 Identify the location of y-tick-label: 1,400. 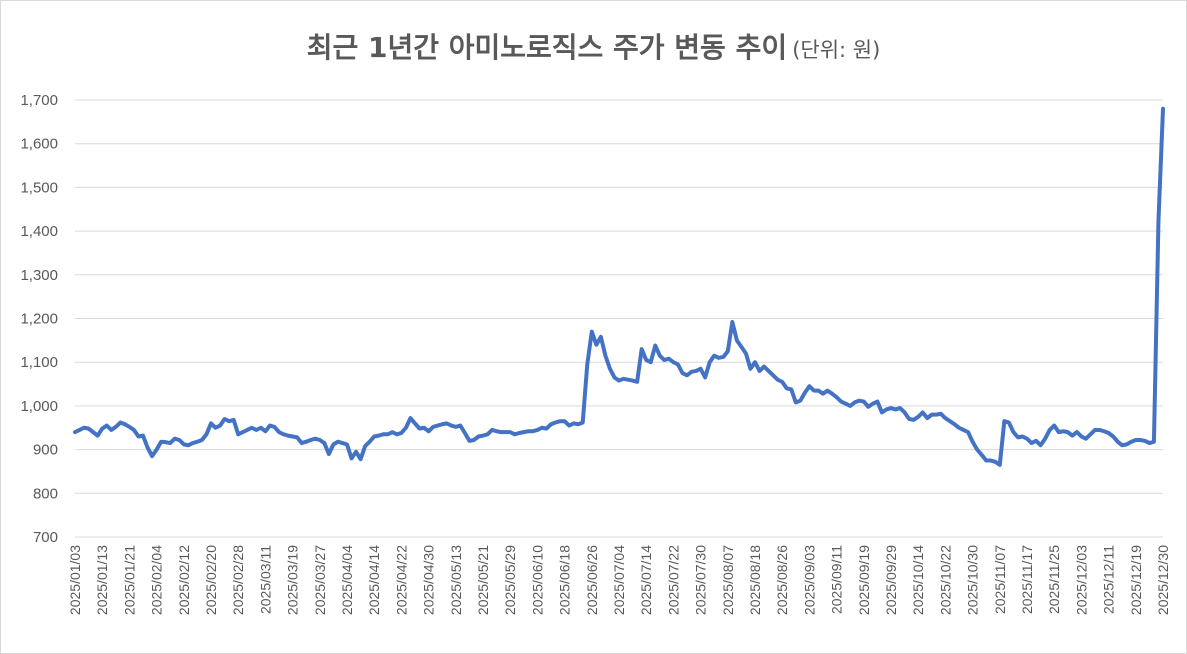
(39, 231).